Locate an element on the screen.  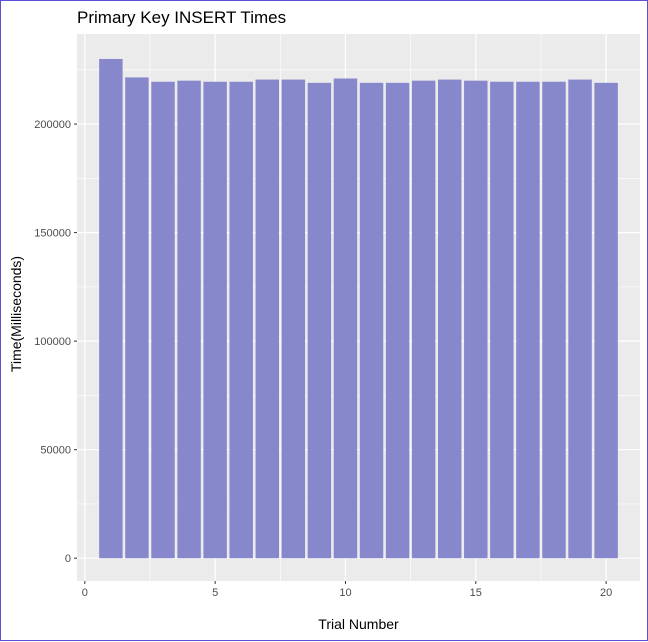
y-axis-title: Time(Milliseconds) is located at coordinates (16, 314).